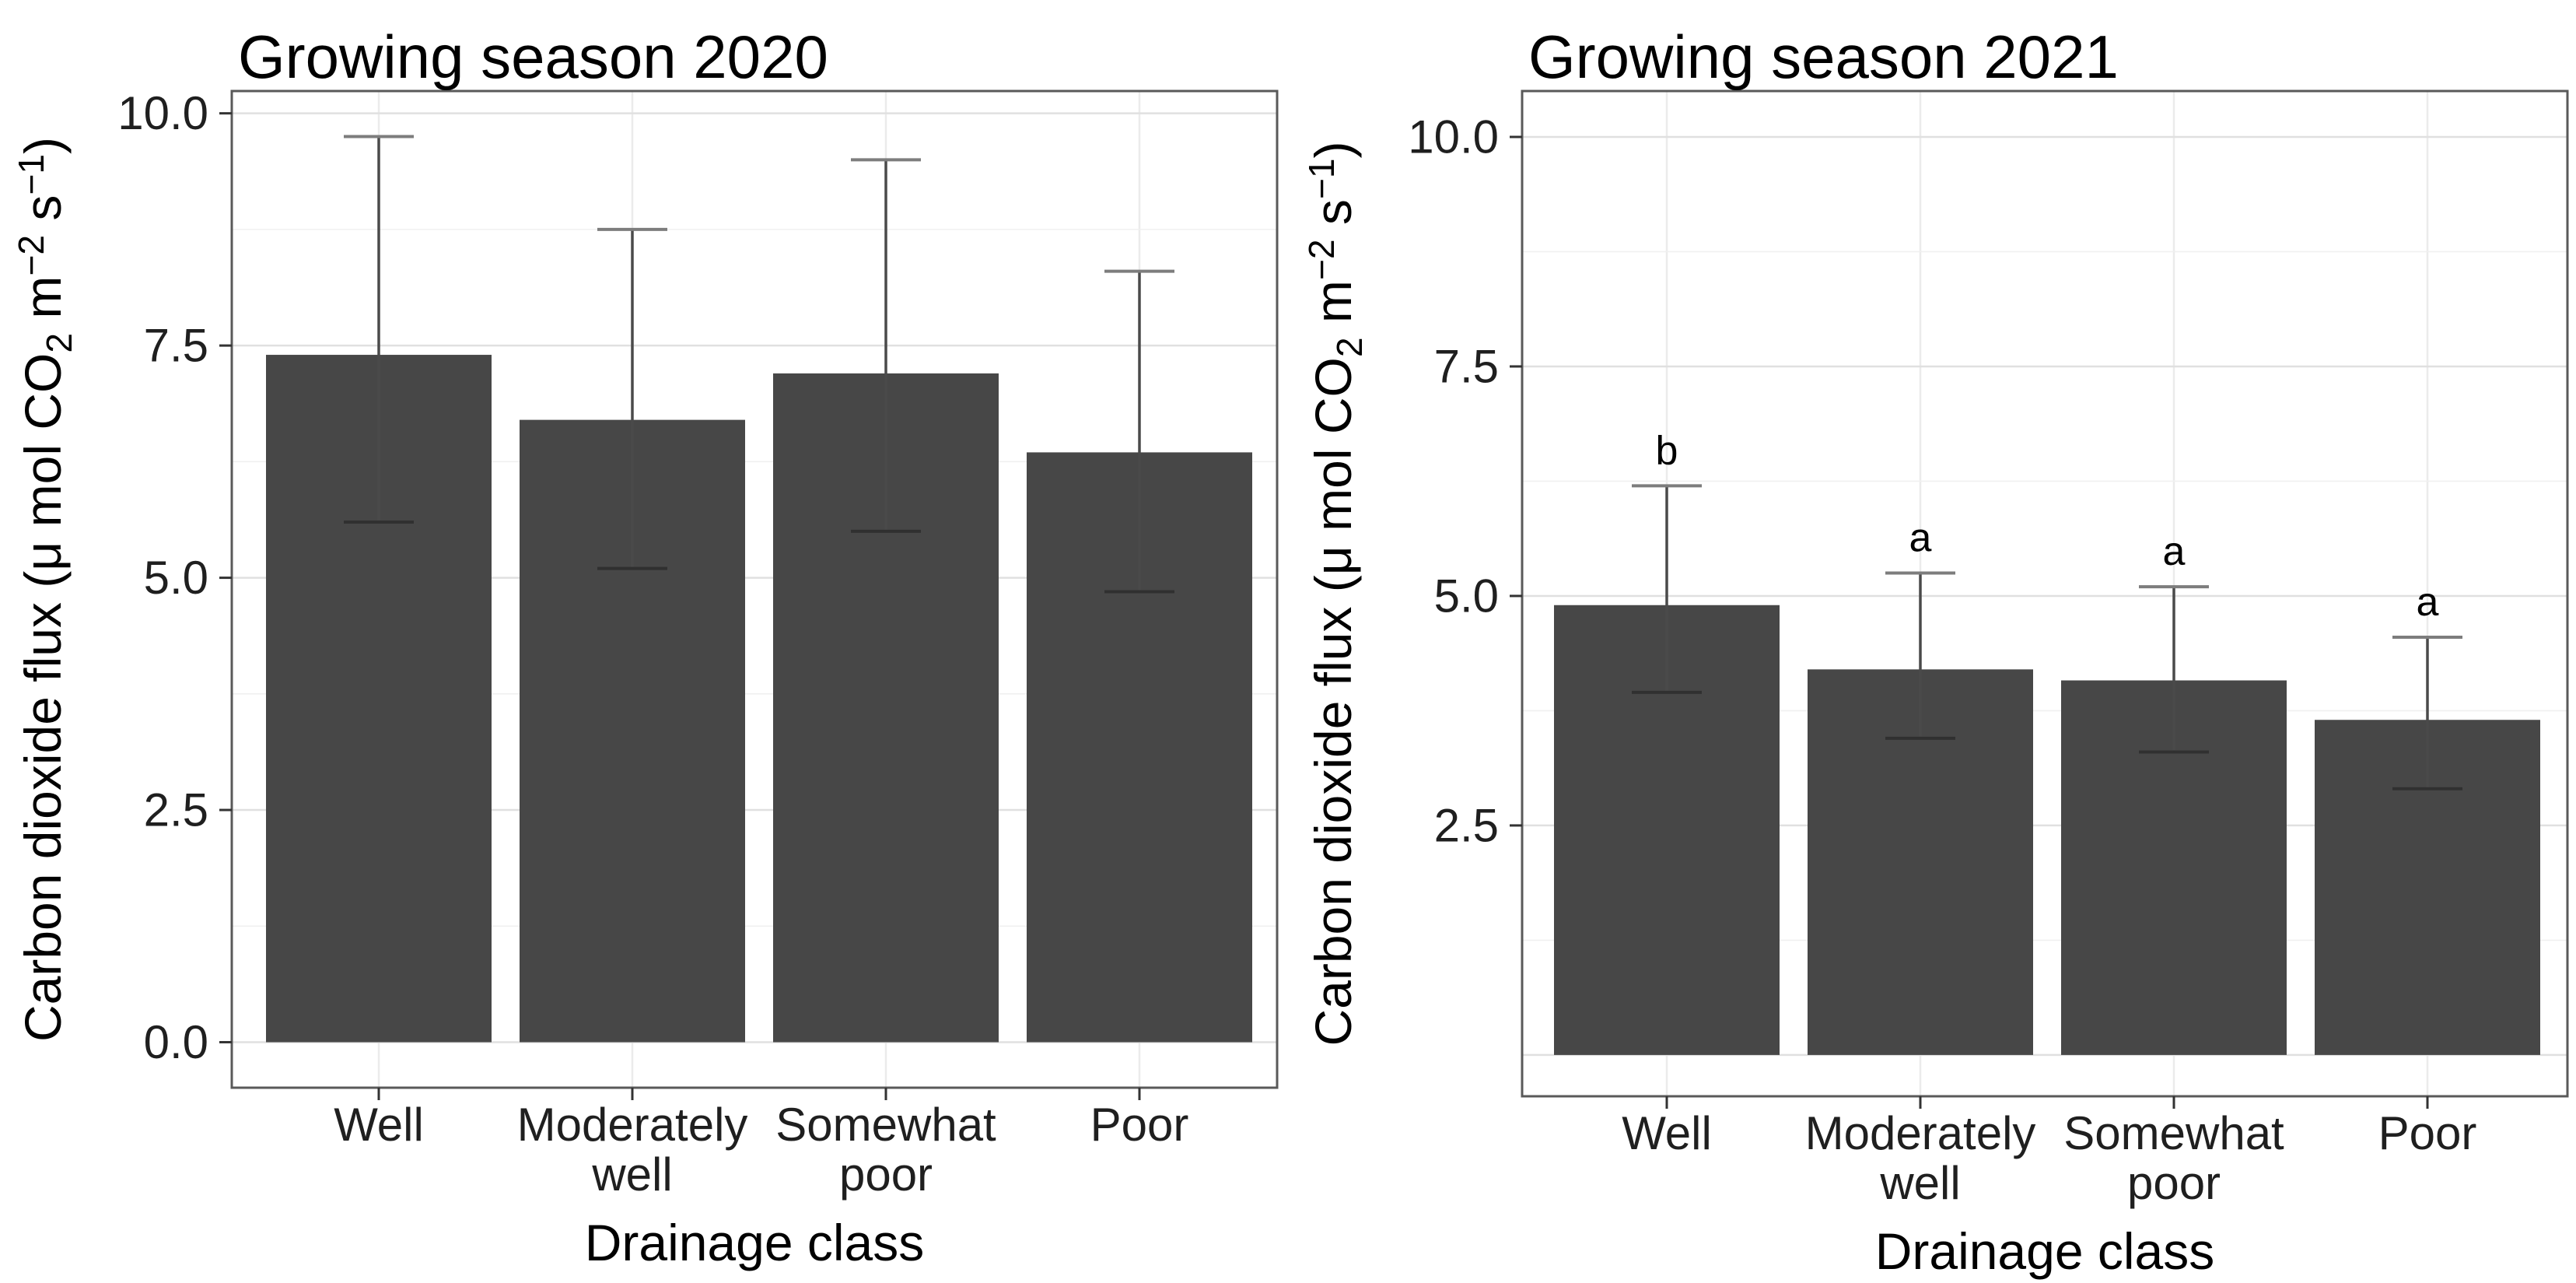 The image size is (2576, 1283). What do you see at coordinates (2428, 602) in the screenshot?
I see `sig-letter-poor: a` at bounding box center [2428, 602].